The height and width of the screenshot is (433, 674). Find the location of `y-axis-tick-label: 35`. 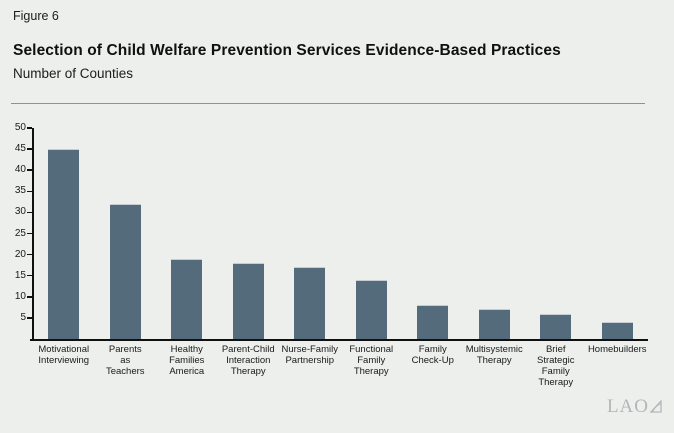

y-axis-tick-label: 35 is located at coordinates (20, 191).